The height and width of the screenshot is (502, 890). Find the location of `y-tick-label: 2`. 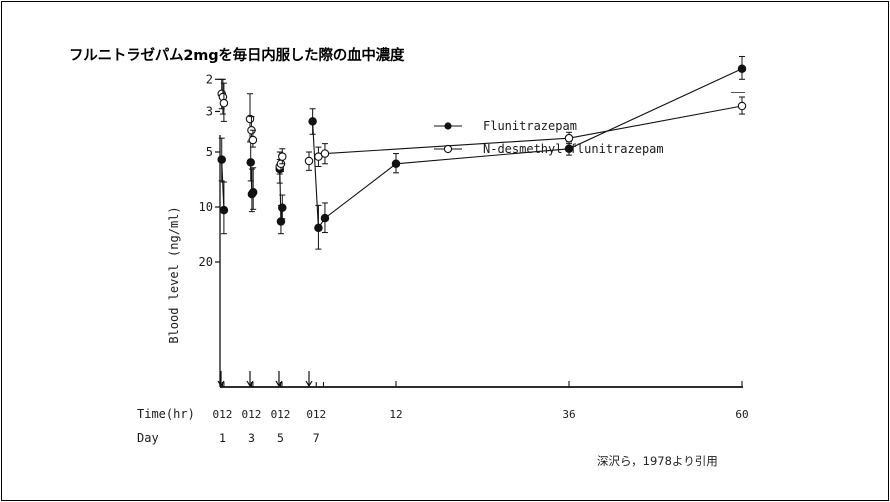

y-tick-label: 2 is located at coordinates (209, 79).